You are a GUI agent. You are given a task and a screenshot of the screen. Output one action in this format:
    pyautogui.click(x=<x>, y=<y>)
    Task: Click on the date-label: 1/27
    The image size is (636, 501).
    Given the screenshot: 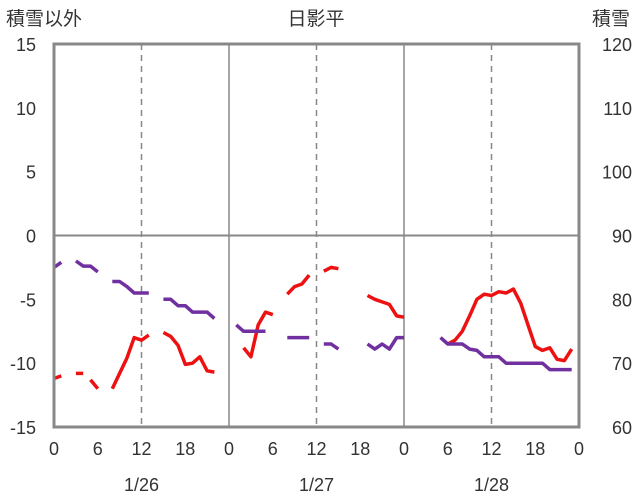 What is the action you would take?
    pyautogui.click(x=316, y=485)
    